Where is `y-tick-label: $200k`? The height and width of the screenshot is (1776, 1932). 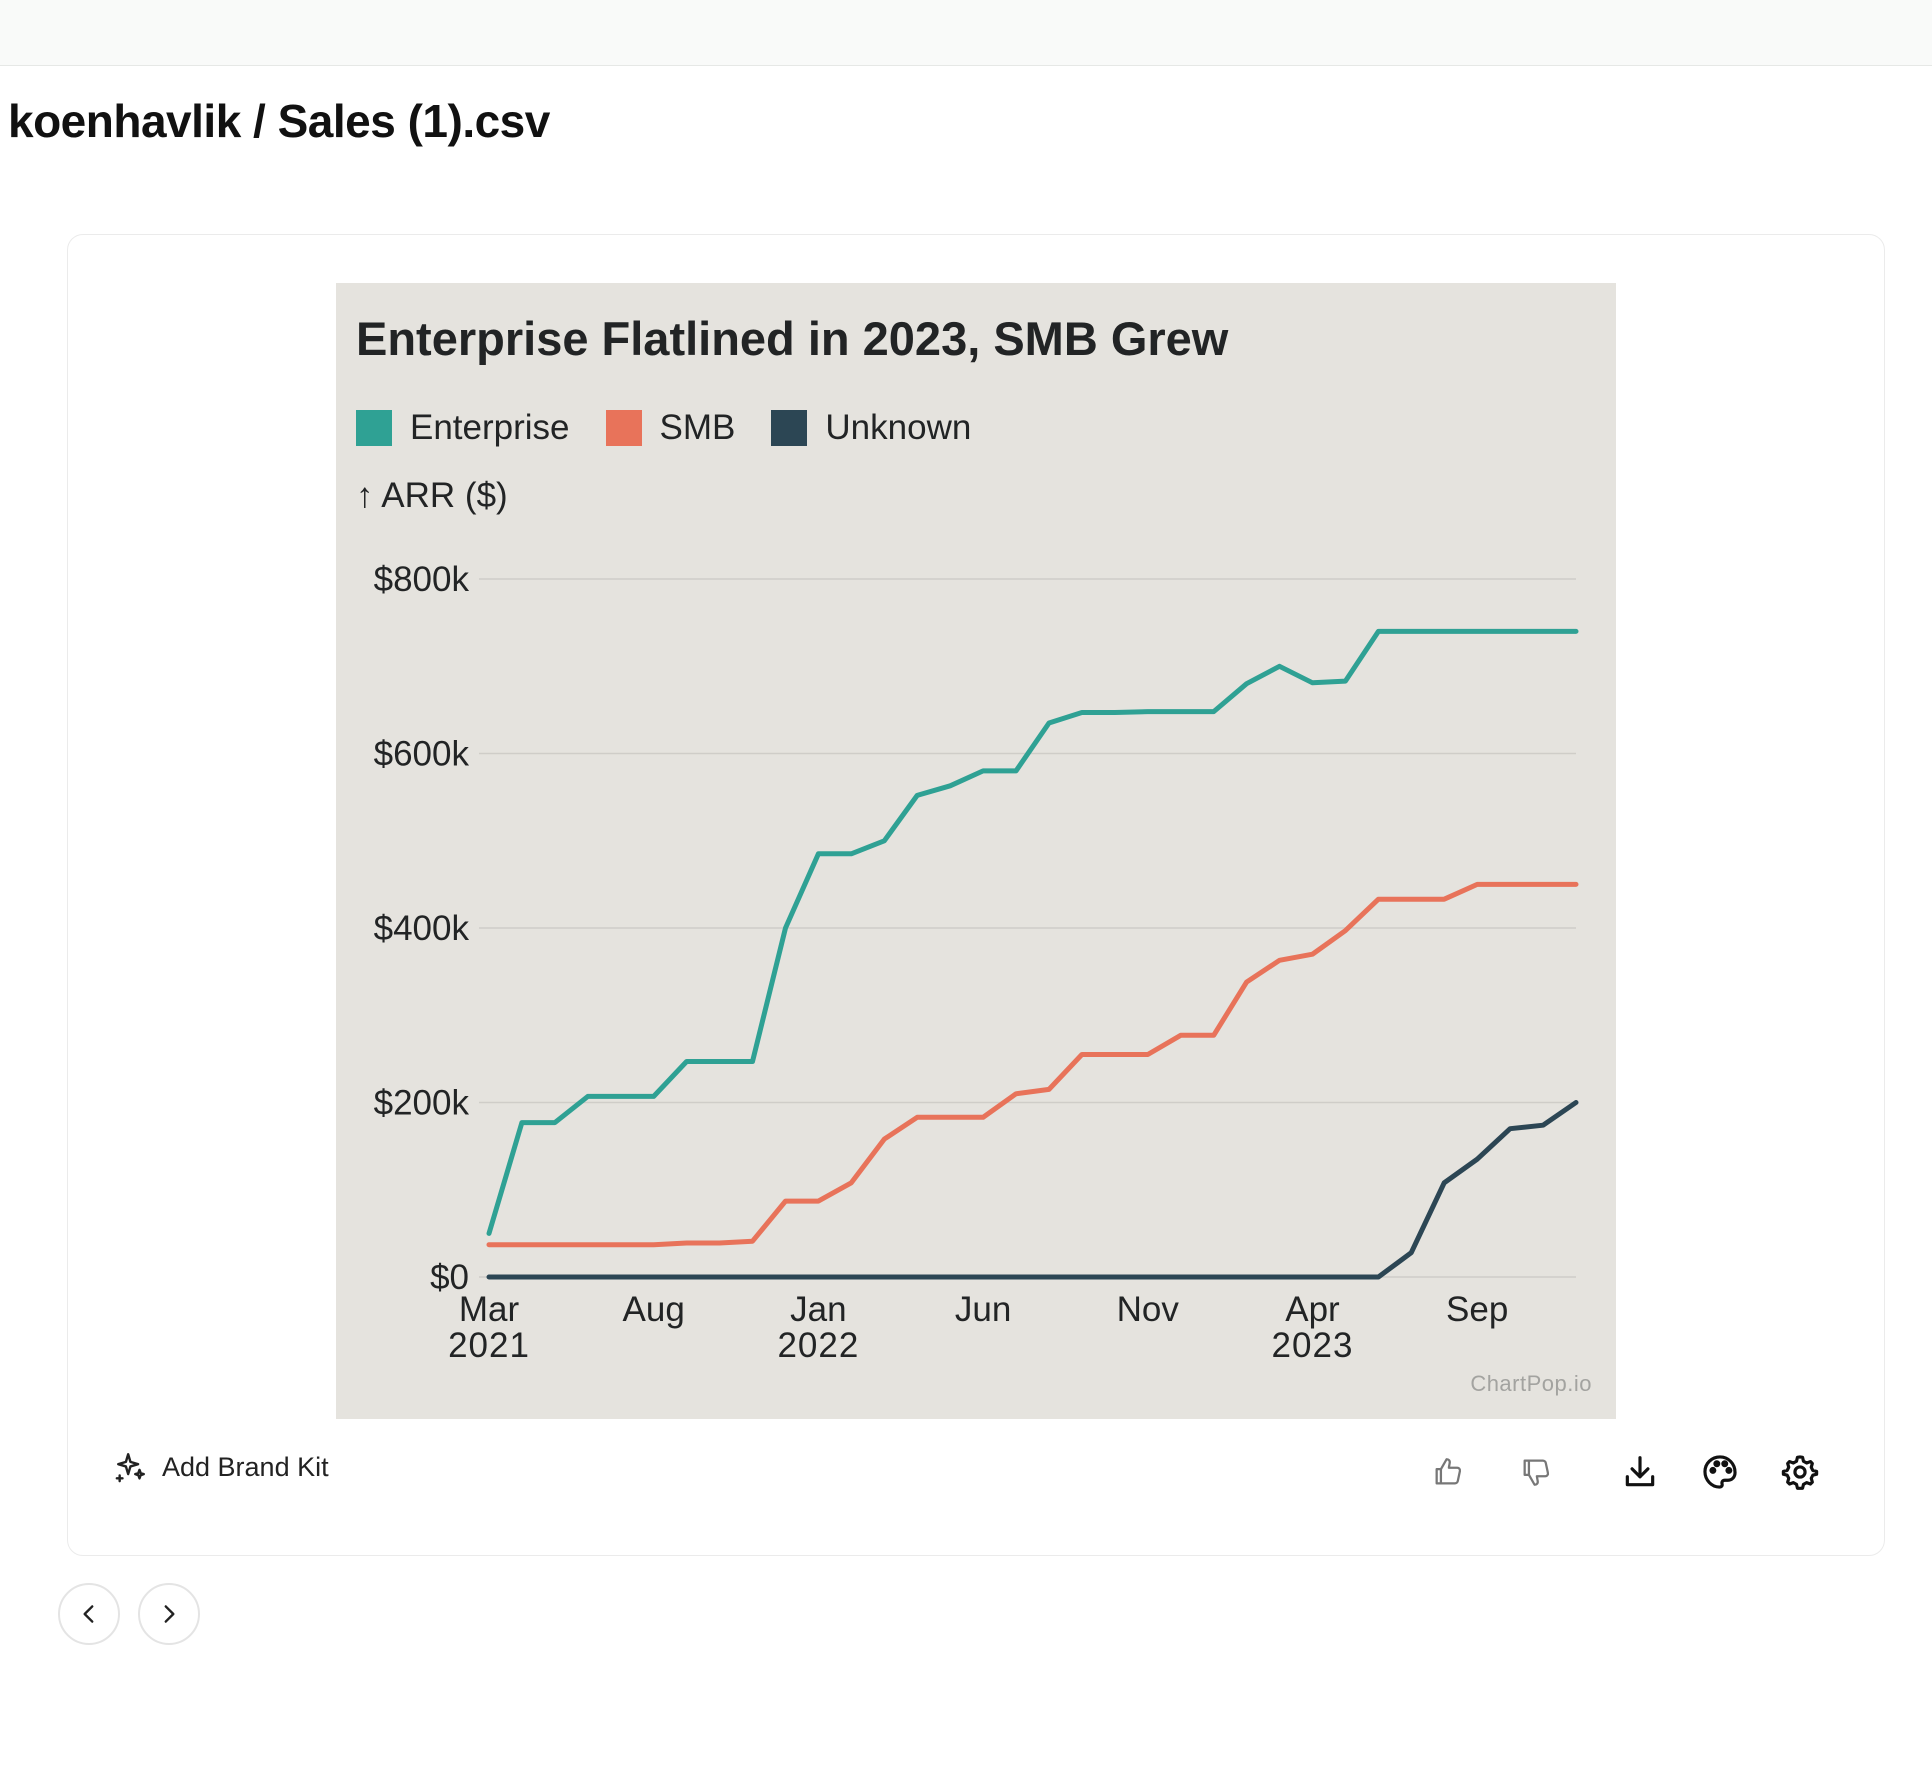
y-tick-label: $200k is located at coordinates (422, 1103).